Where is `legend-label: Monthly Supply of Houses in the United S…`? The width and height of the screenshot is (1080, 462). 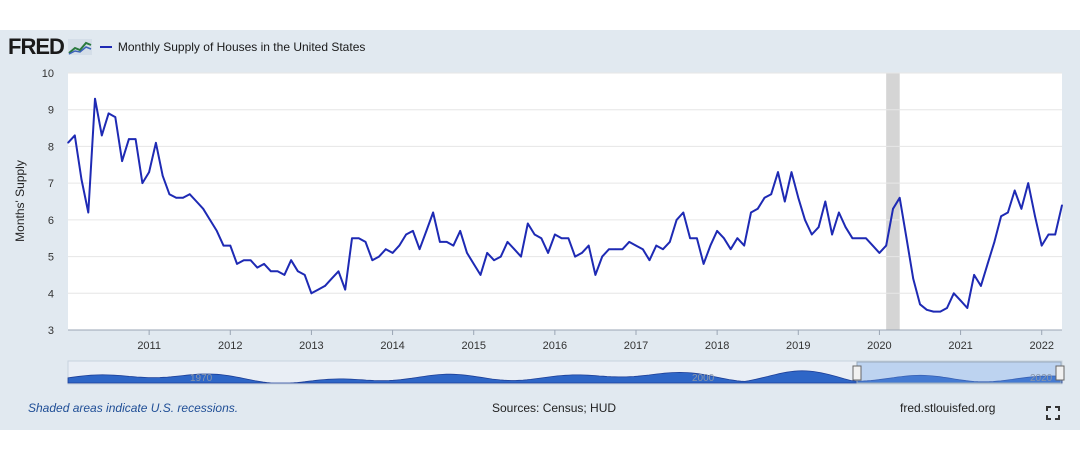 legend-label: Monthly Supply of Houses in the United S… is located at coordinates (241, 47).